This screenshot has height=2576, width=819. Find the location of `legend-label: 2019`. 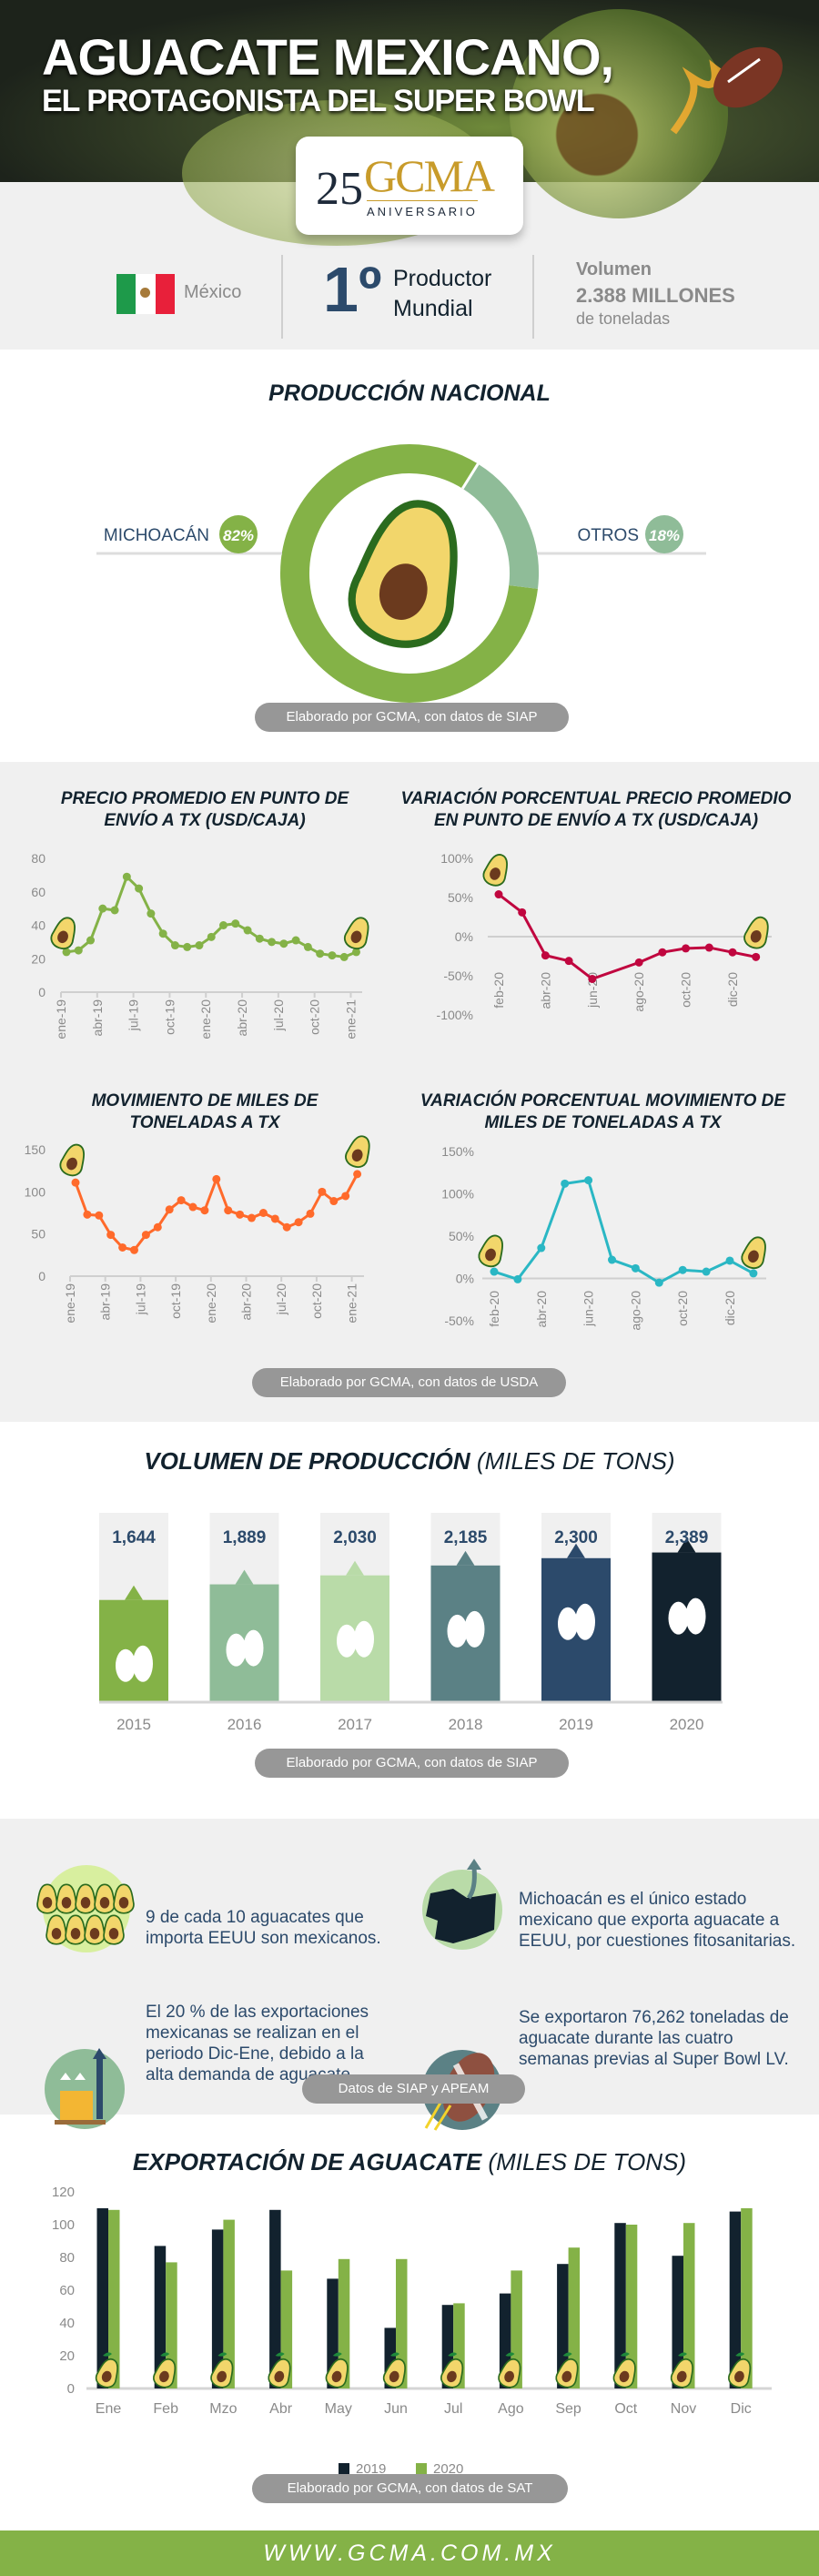

legend-label: 2019 is located at coordinates (371, 2469).